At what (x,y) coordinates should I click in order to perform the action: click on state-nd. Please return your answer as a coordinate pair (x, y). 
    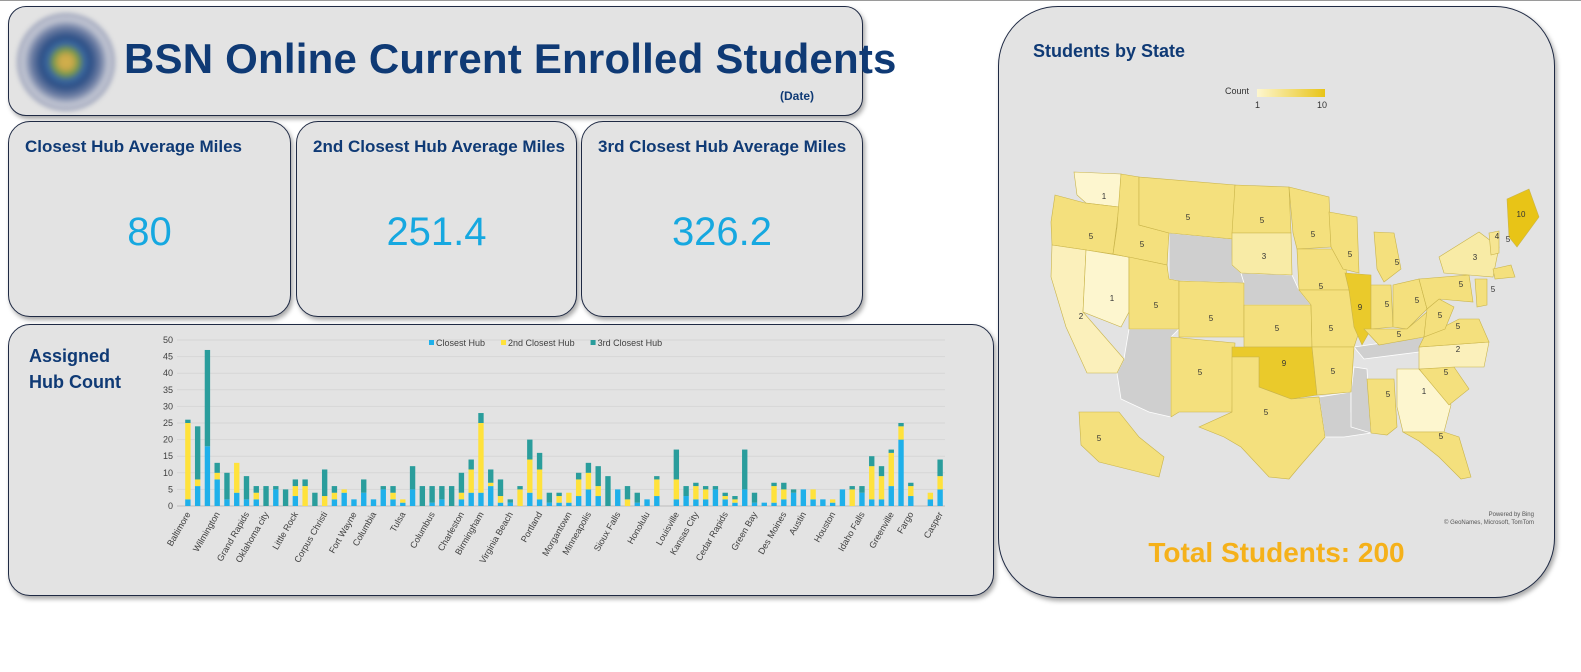
    Looking at the image, I should click on (1261, 209).